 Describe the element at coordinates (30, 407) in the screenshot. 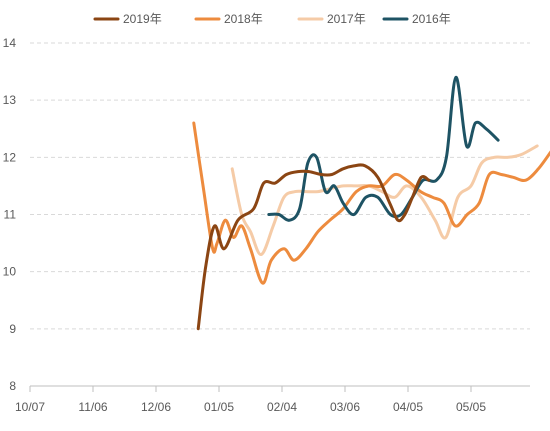

I see `x-tick-label: 10/07` at that location.